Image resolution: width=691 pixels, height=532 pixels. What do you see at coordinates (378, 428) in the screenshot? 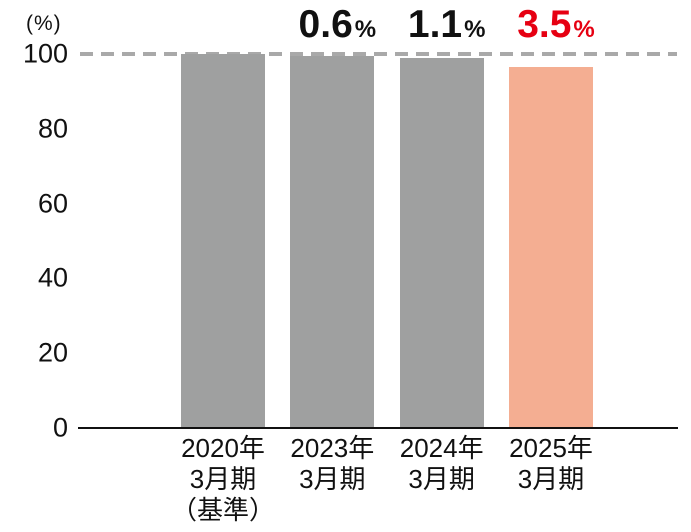
I see `x-axis-line` at bounding box center [378, 428].